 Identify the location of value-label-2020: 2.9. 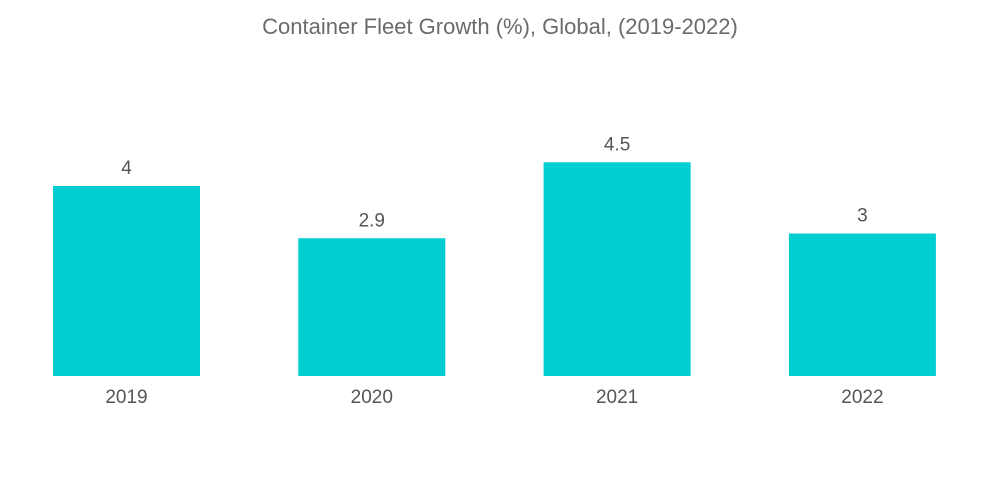
(372, 220).